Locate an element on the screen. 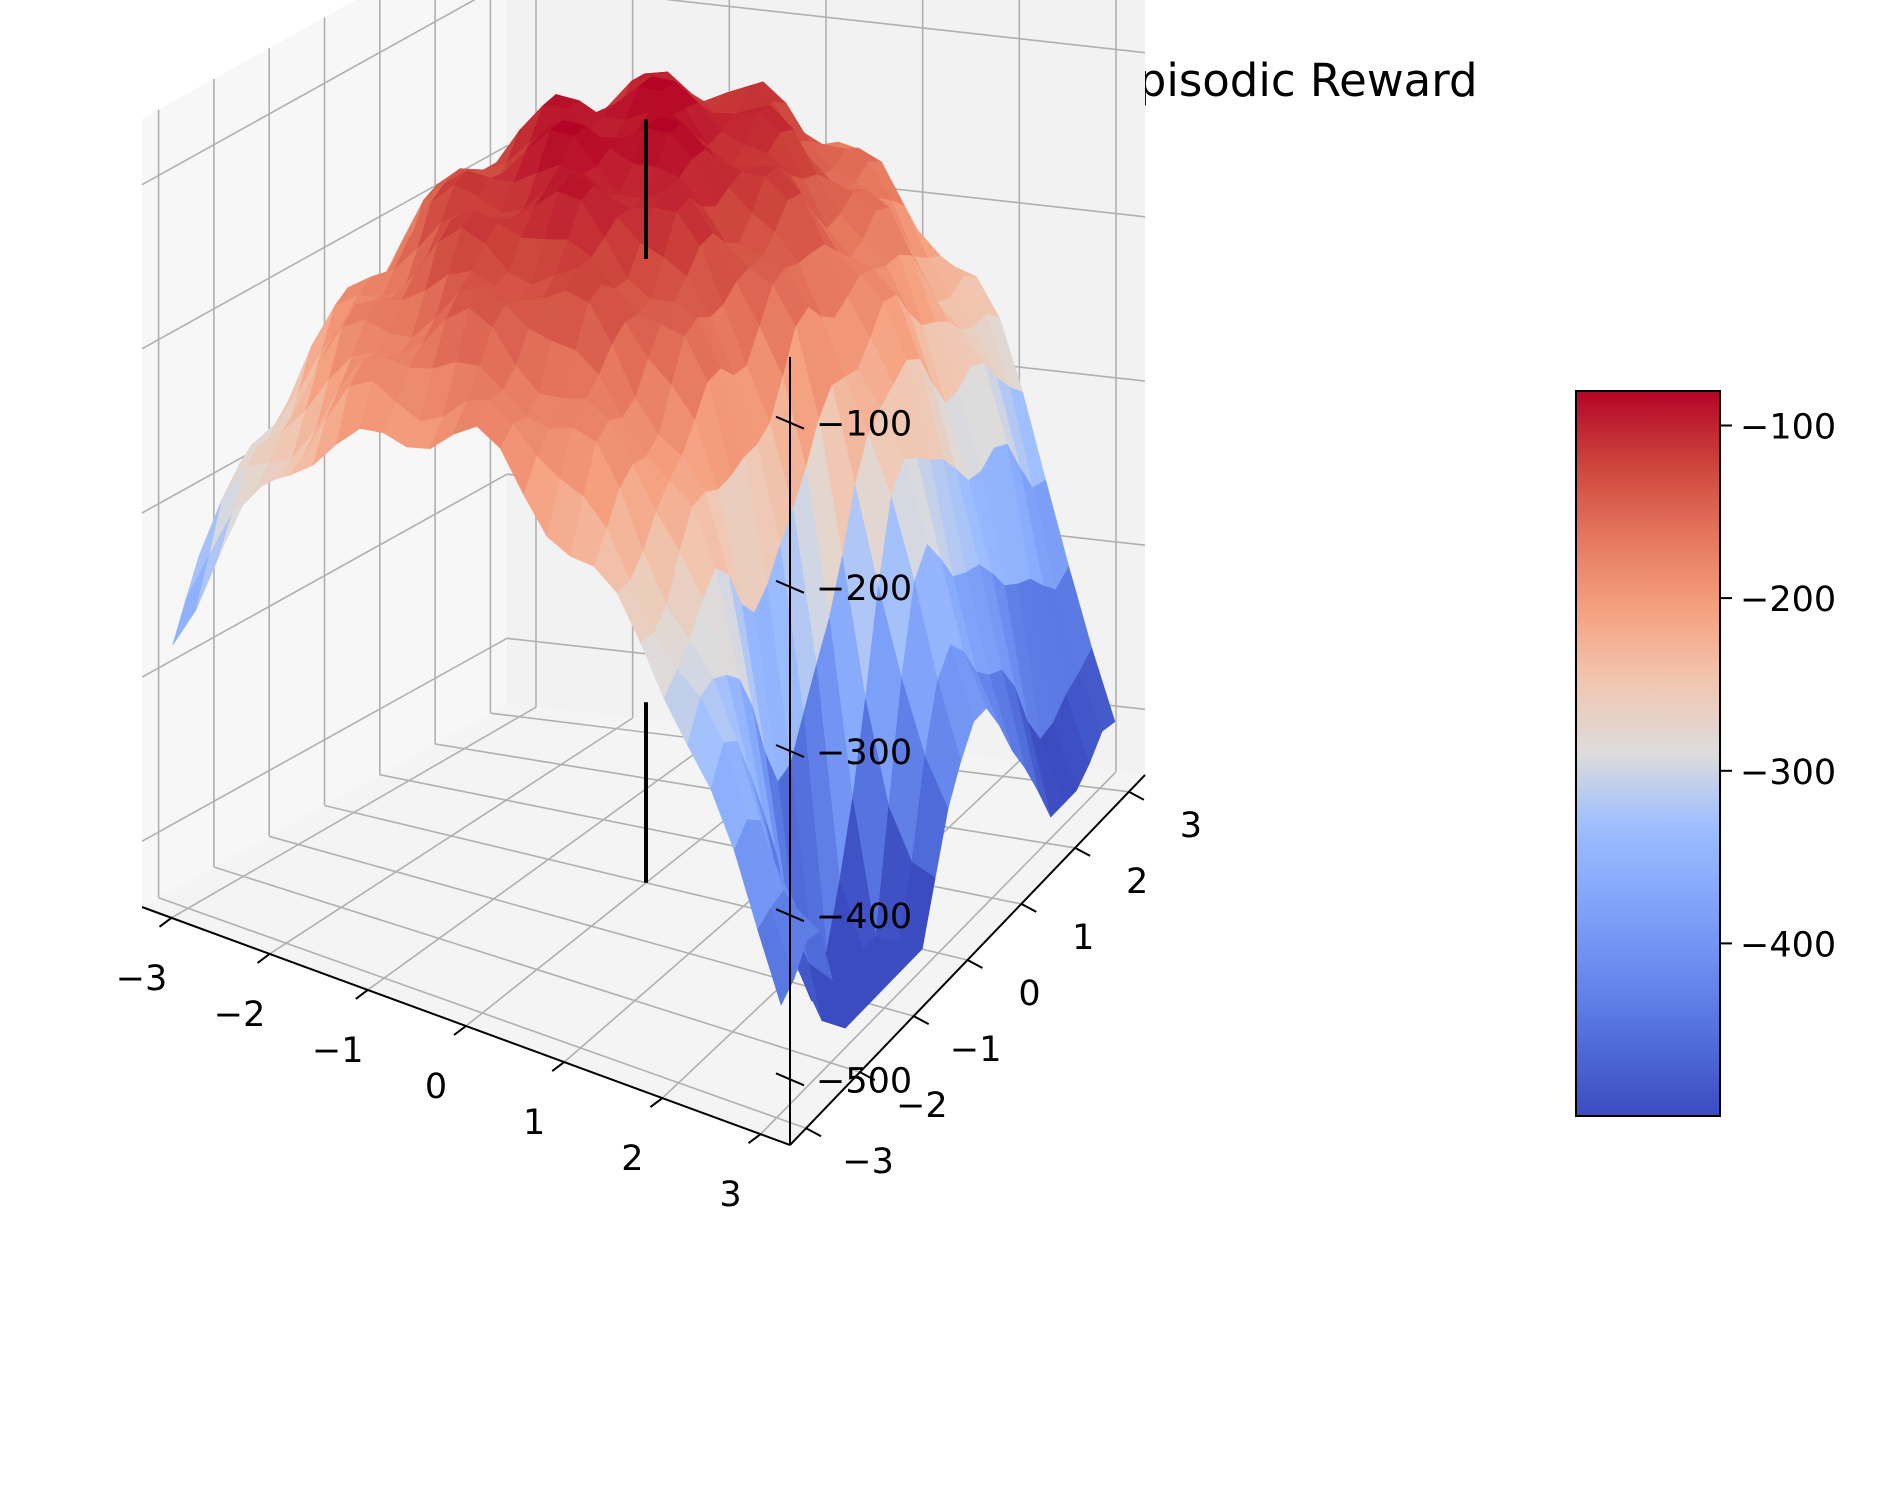 This screenshot has height=1502, width=1883. y-tick-label: −1 is located at coordinates (976, 1050).